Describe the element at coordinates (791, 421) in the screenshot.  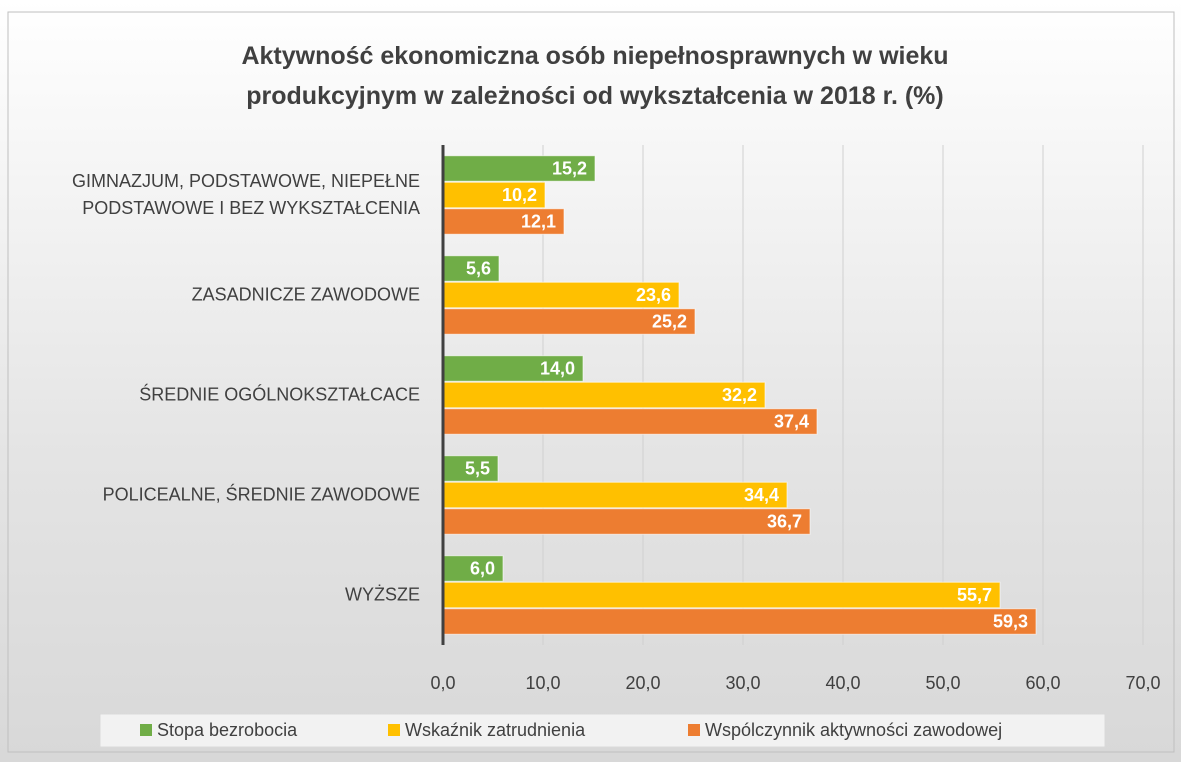
I see `data-label: 37,4` at that location.